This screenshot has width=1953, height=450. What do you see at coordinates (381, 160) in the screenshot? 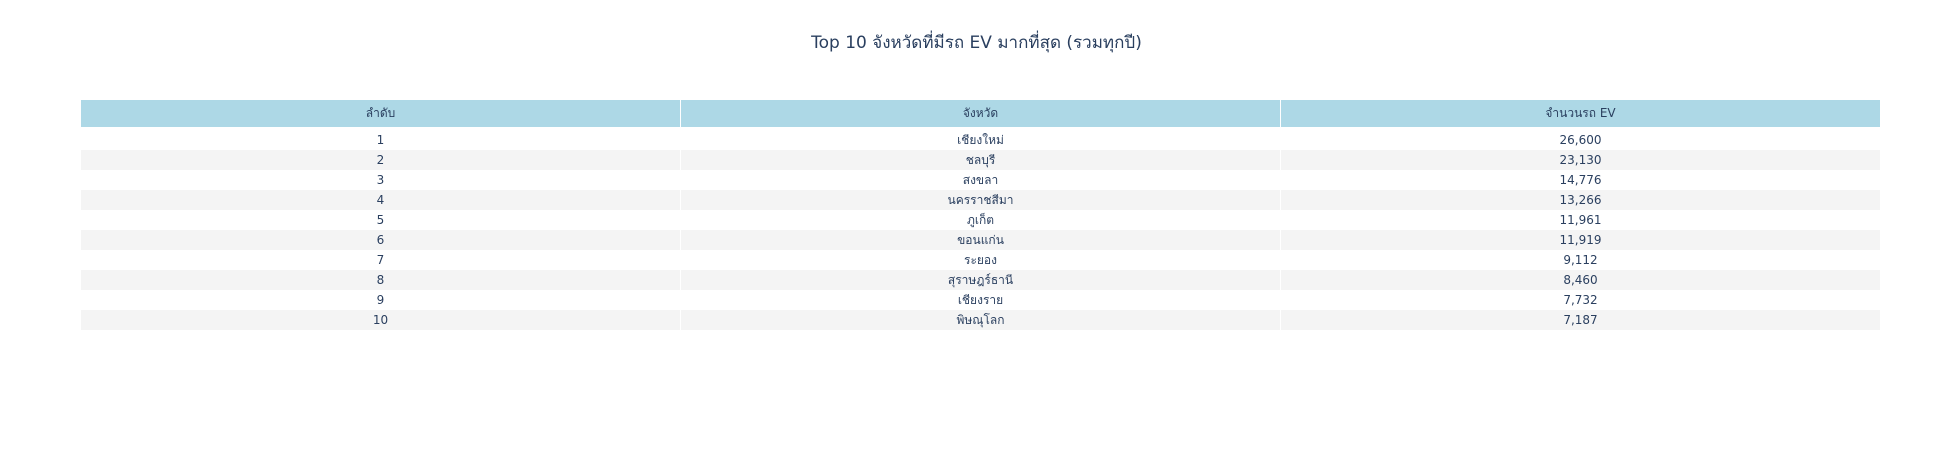
I see `cell-rank: 2` at bounding box center [381, 160].